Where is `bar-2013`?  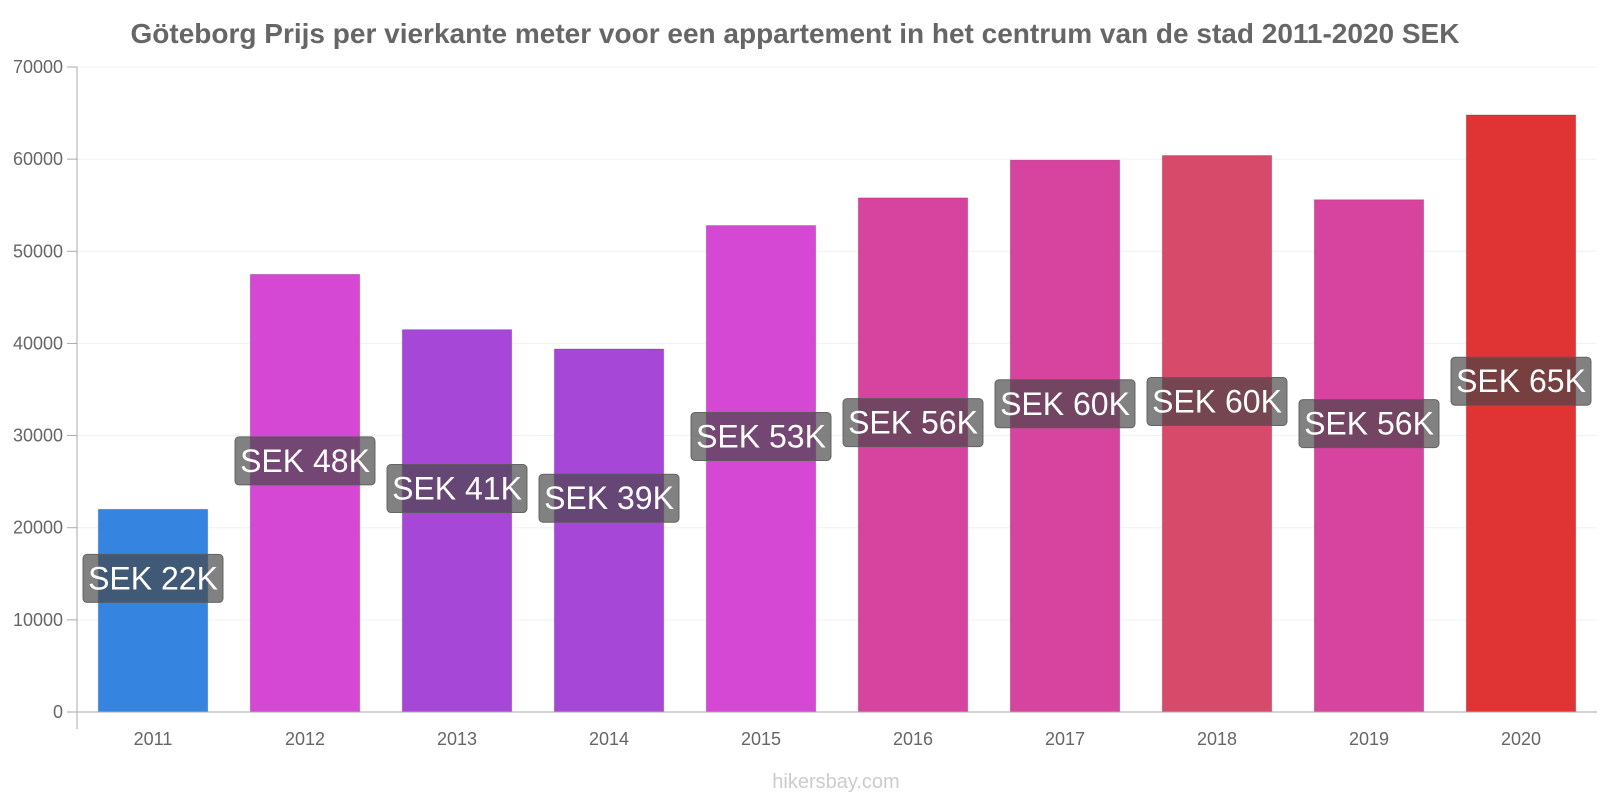
bar-2013 is located at coordinates (457, 521).